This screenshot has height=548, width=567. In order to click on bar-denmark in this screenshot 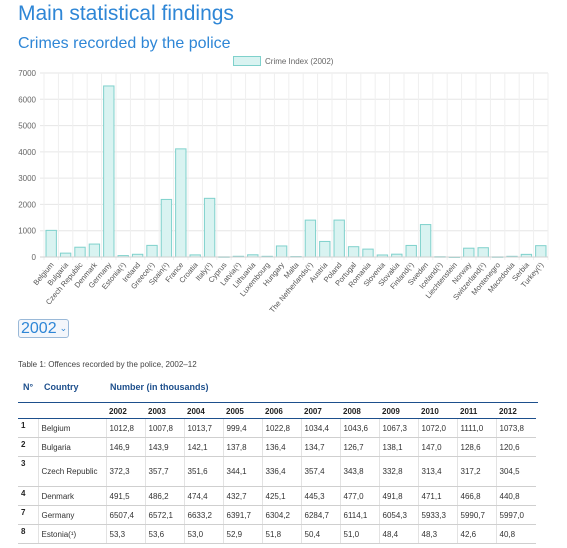, I will do `click(94, 250)`.